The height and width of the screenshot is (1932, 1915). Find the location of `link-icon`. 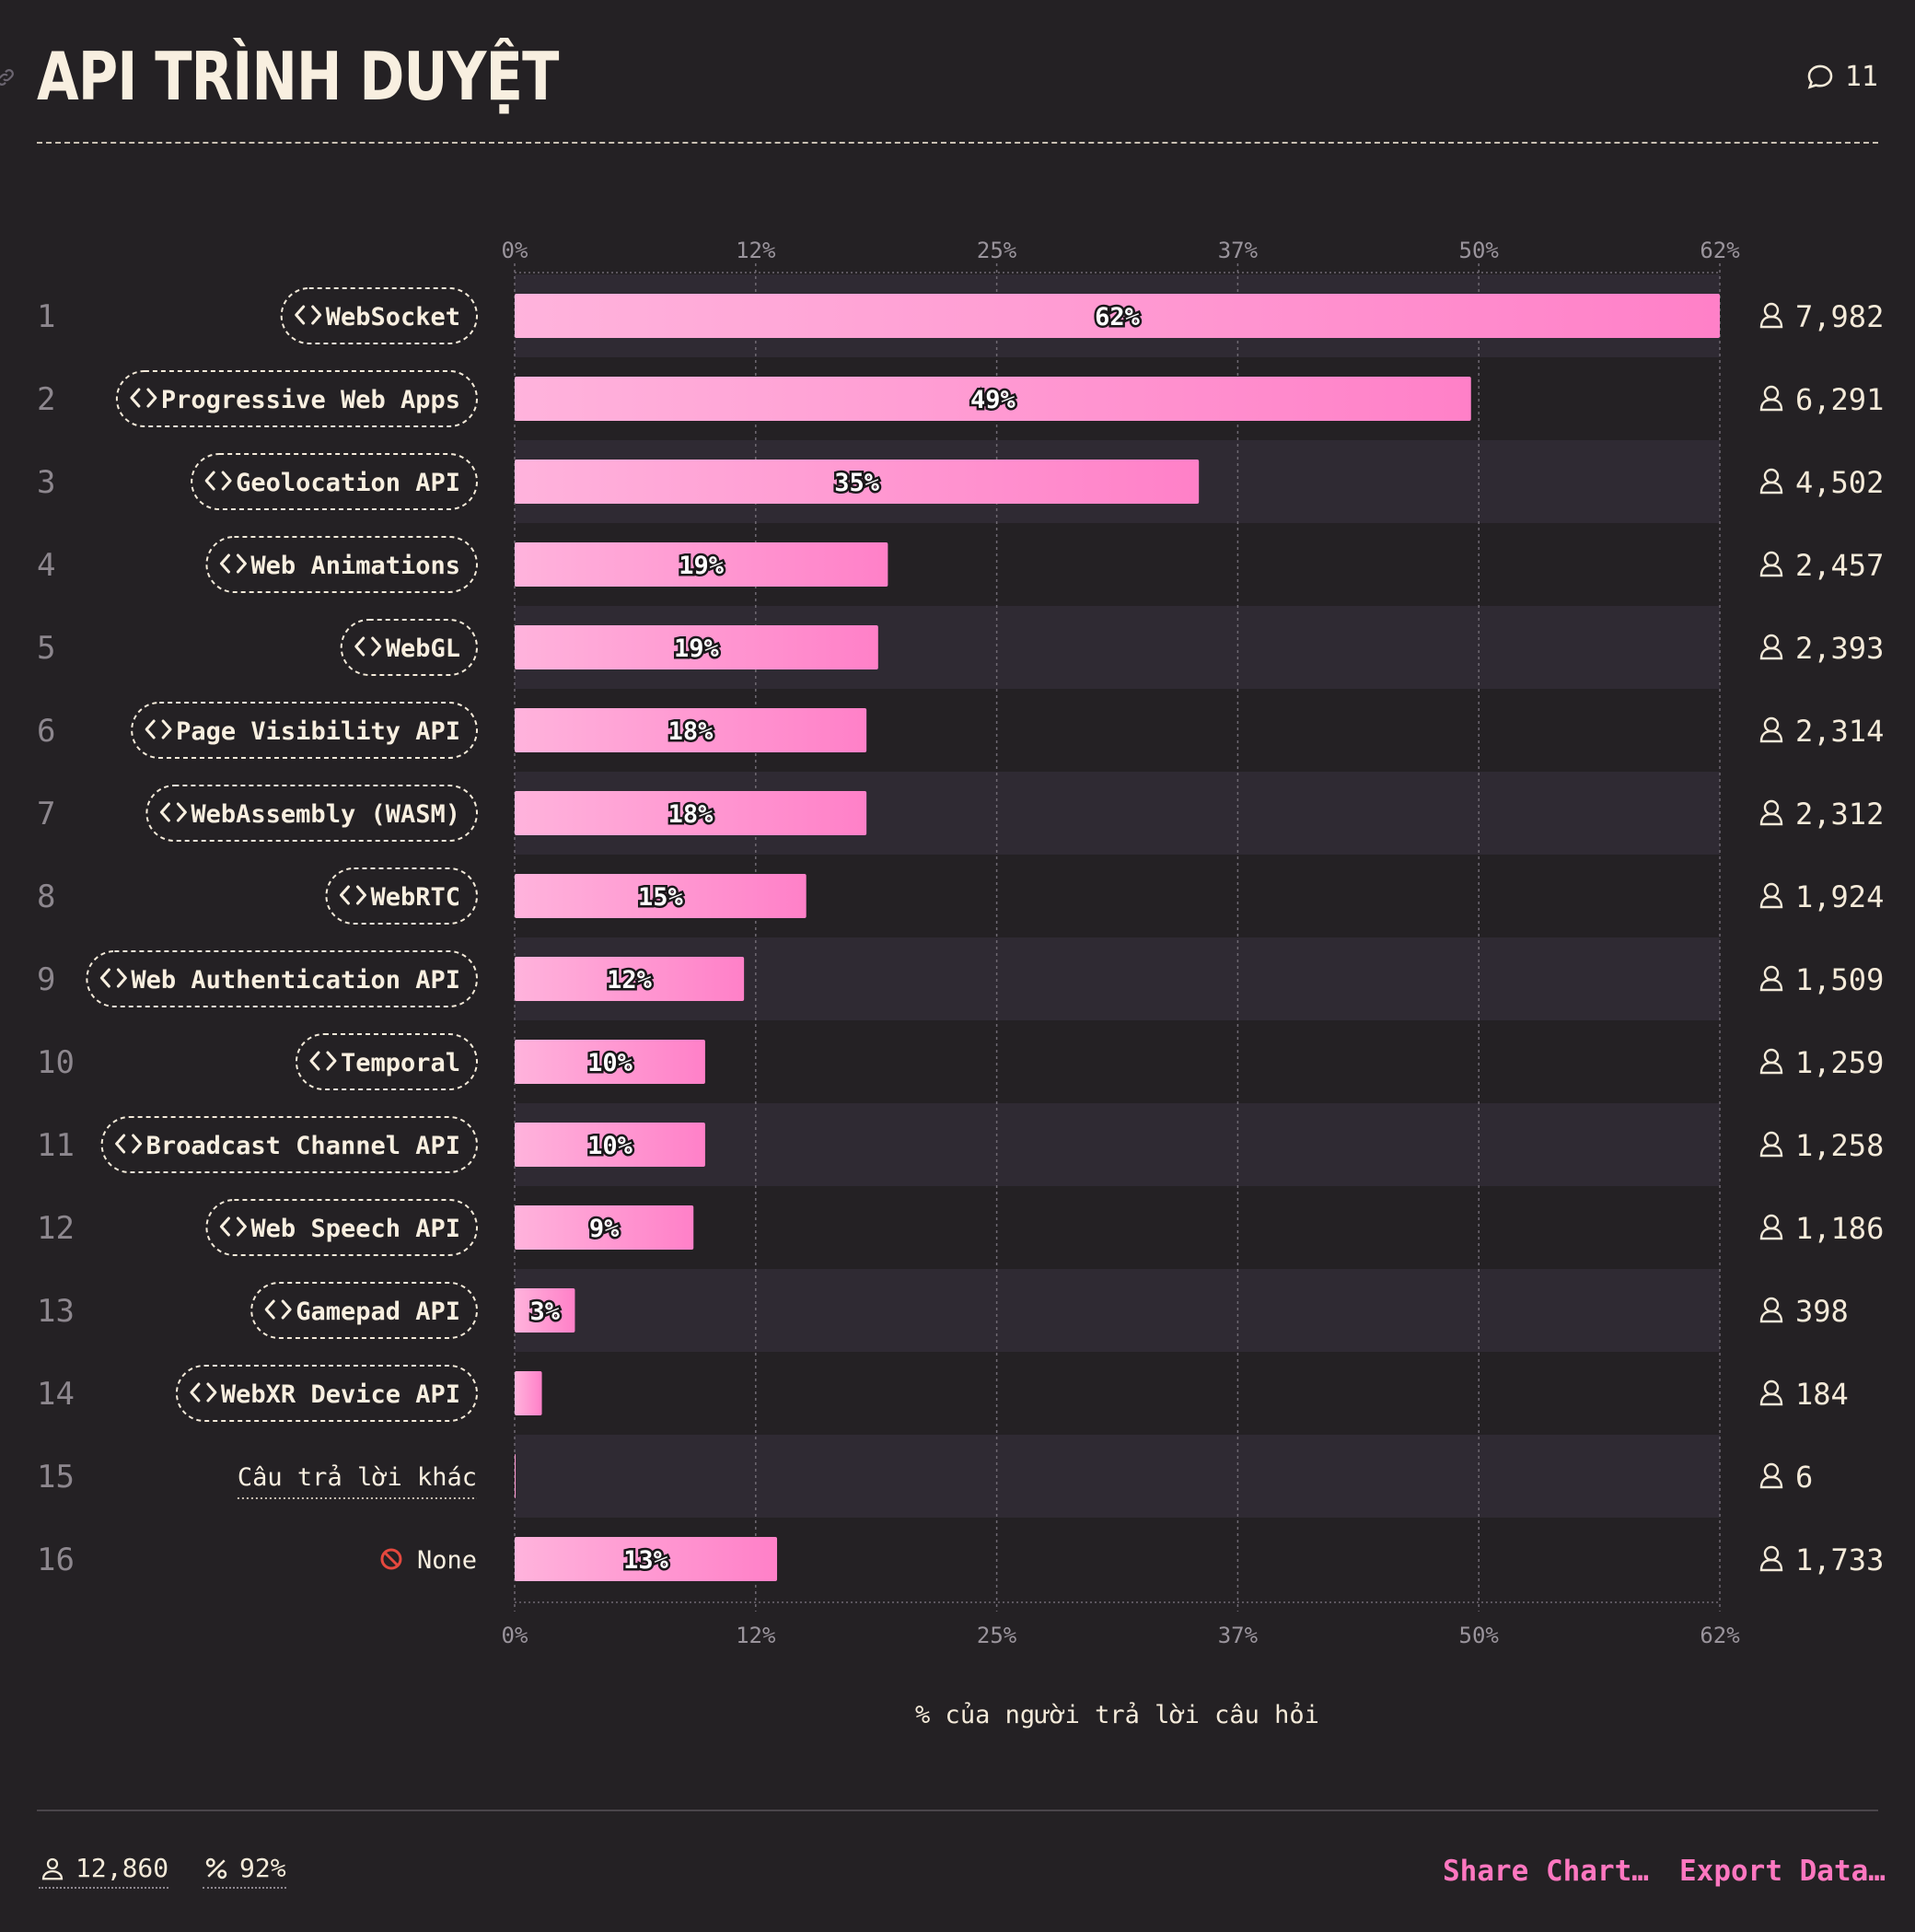

link-icon is located at coordinates (9, 77).